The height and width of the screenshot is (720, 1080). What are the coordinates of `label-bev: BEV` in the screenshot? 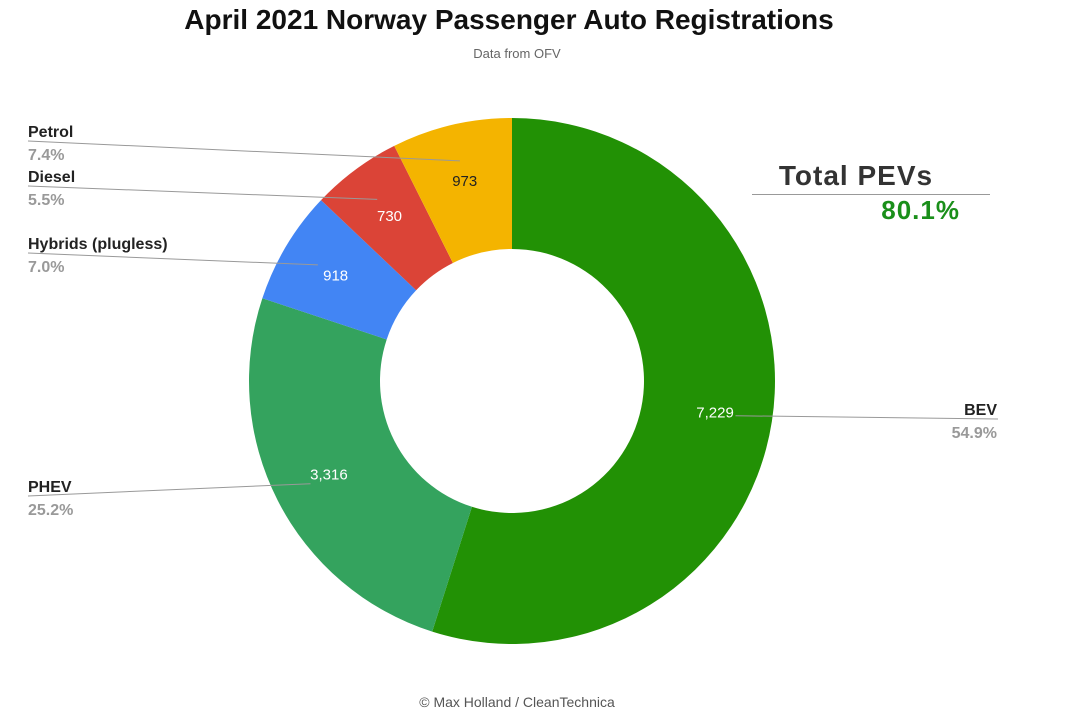 It's located at (980, 410).